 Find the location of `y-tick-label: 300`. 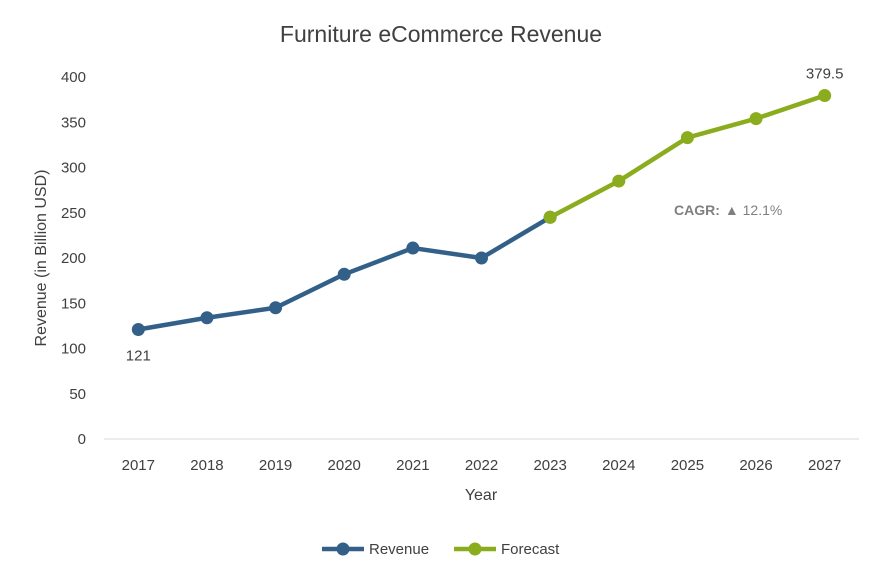

y-tick-label: 300 is located at coordinates (73, 168).